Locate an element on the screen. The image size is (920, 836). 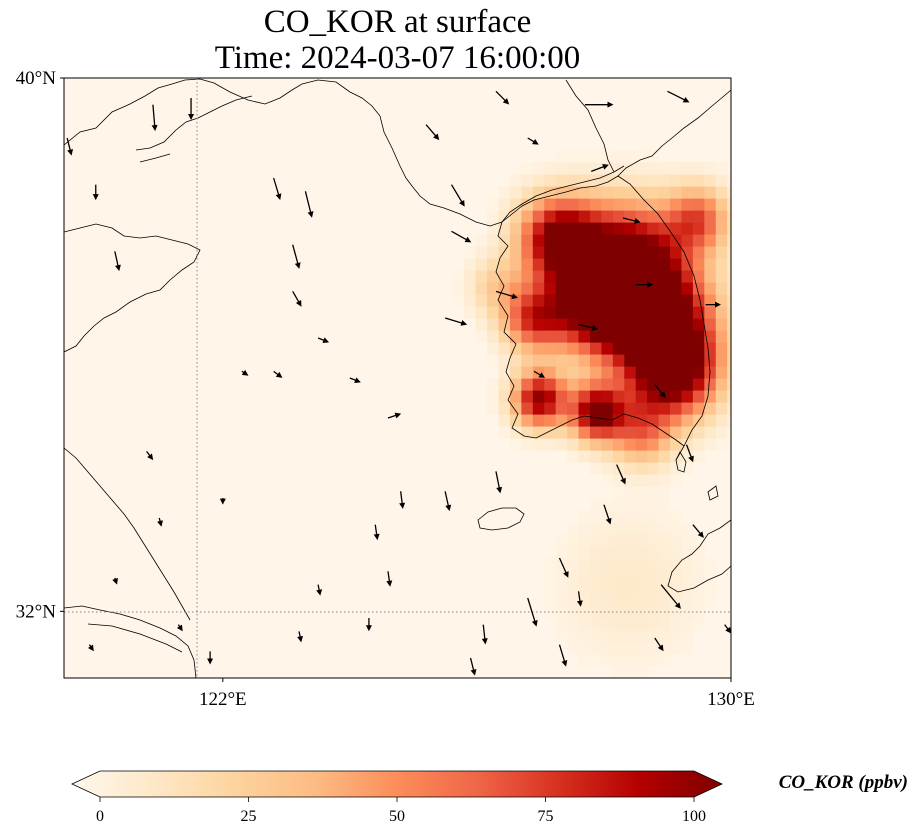
coastline-yangtze-island is located at coordinates (135, 638).